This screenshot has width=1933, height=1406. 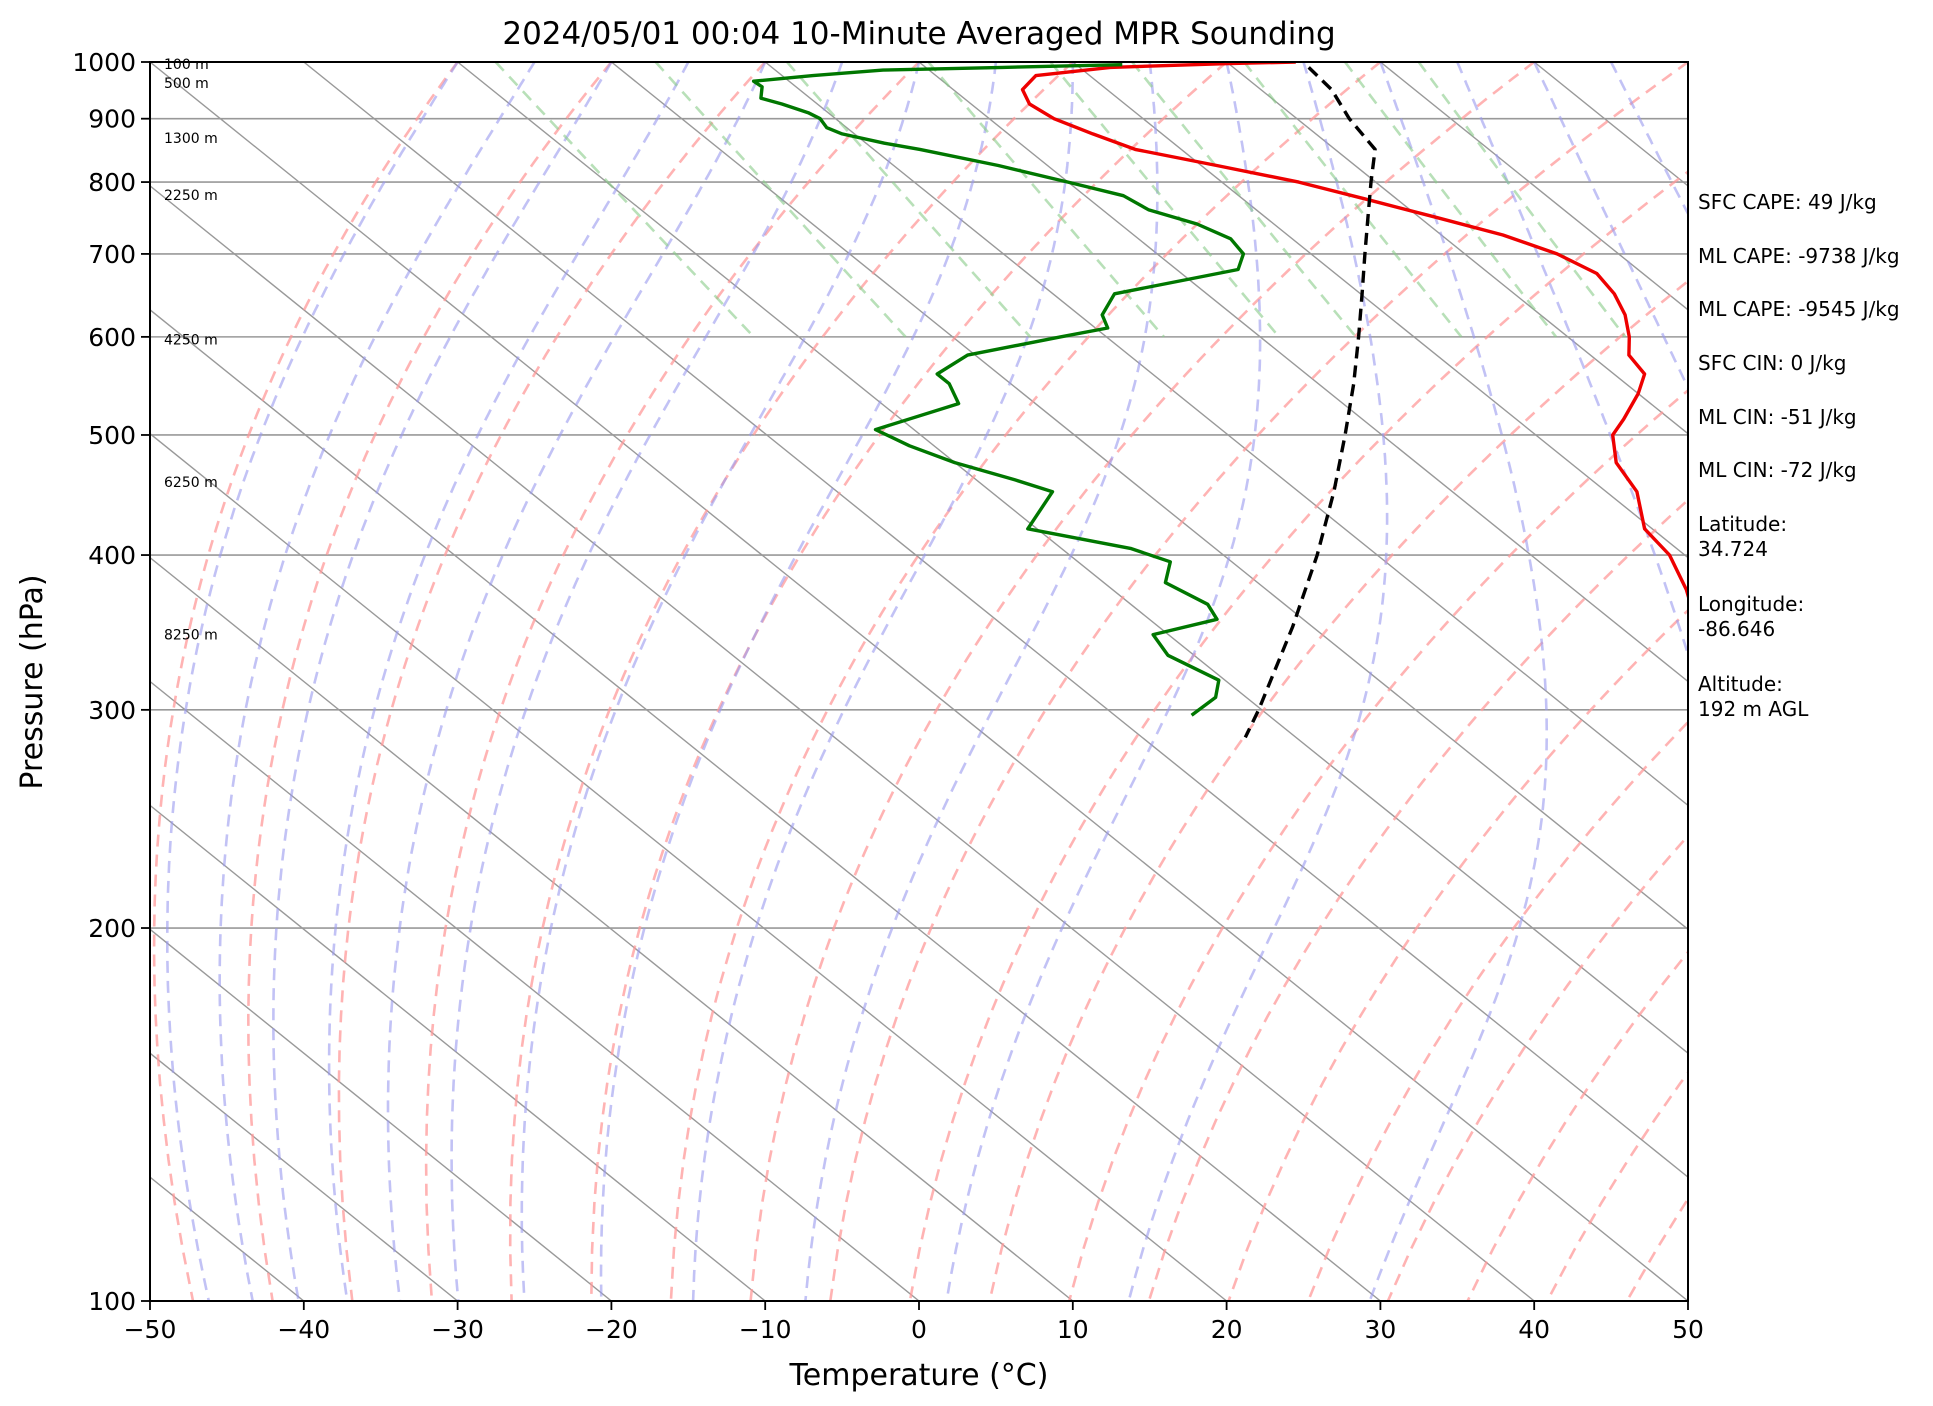 I want to click on x-tick-label: 20, so click(x=1227, y=1329).